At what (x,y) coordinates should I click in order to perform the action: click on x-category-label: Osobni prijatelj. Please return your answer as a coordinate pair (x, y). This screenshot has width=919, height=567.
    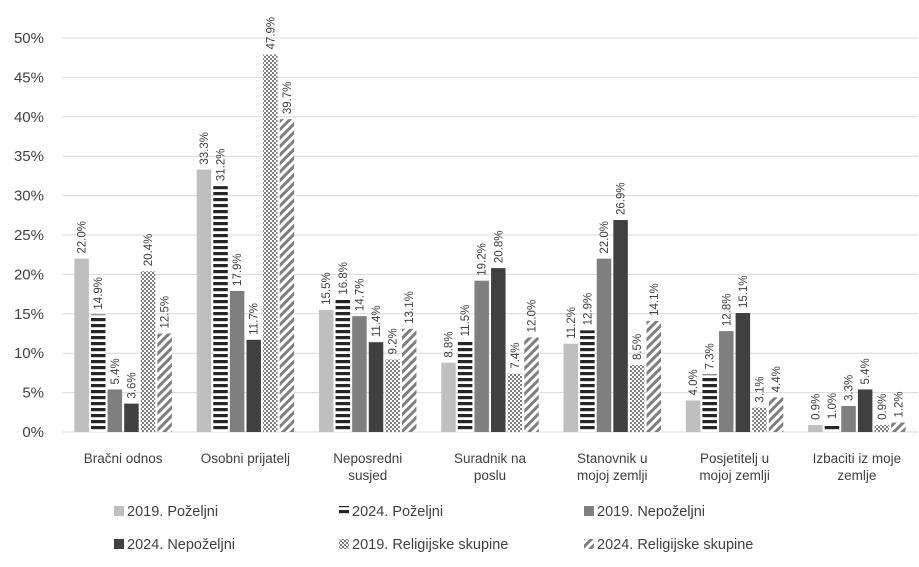
    Looking at the image, I should click on (245, 458).